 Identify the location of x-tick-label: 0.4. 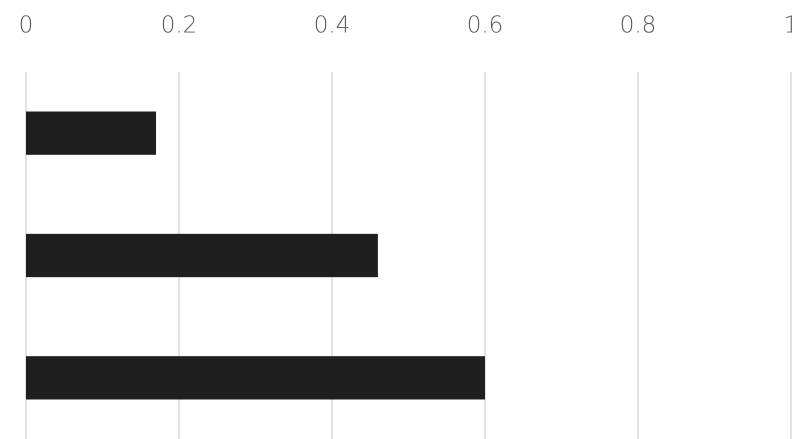
(332, 26).